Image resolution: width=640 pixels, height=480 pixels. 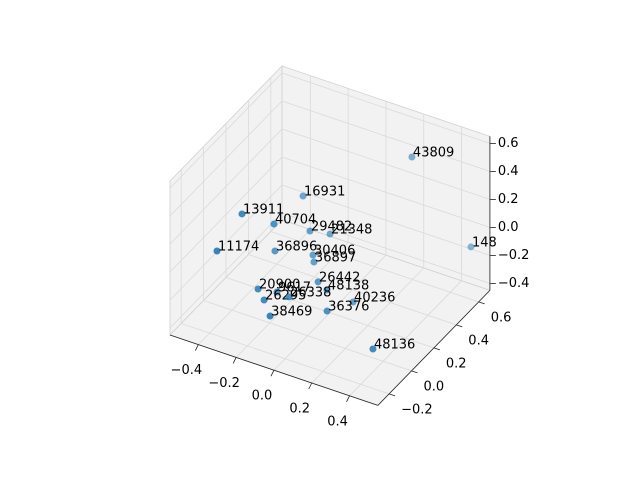 What do you see at coordinates (291, 312) in the screenshot?
I see `point-label: 38469` at bounding box center [291, 312].